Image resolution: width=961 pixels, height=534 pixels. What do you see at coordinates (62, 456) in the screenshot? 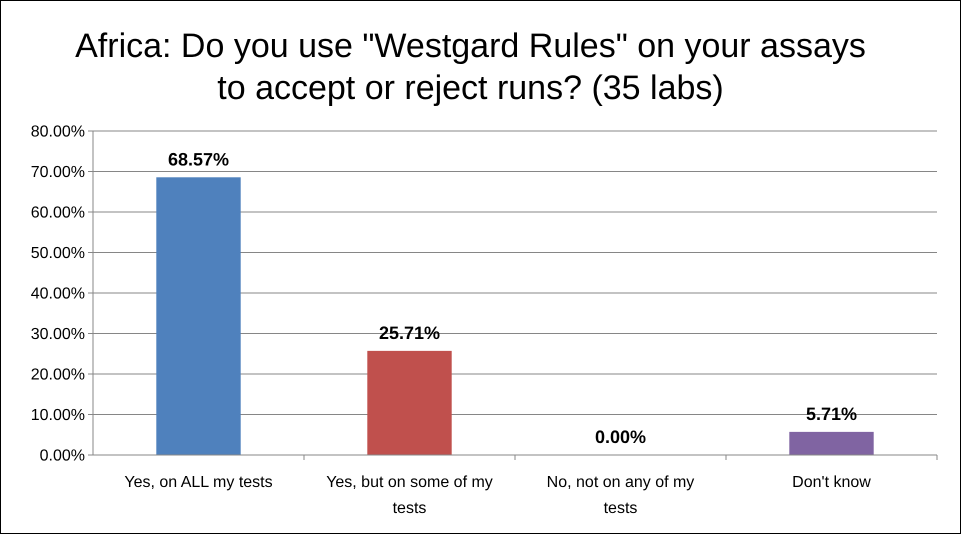
I see `y-tick-label: 0.00%` at bounding box center [62, 456].